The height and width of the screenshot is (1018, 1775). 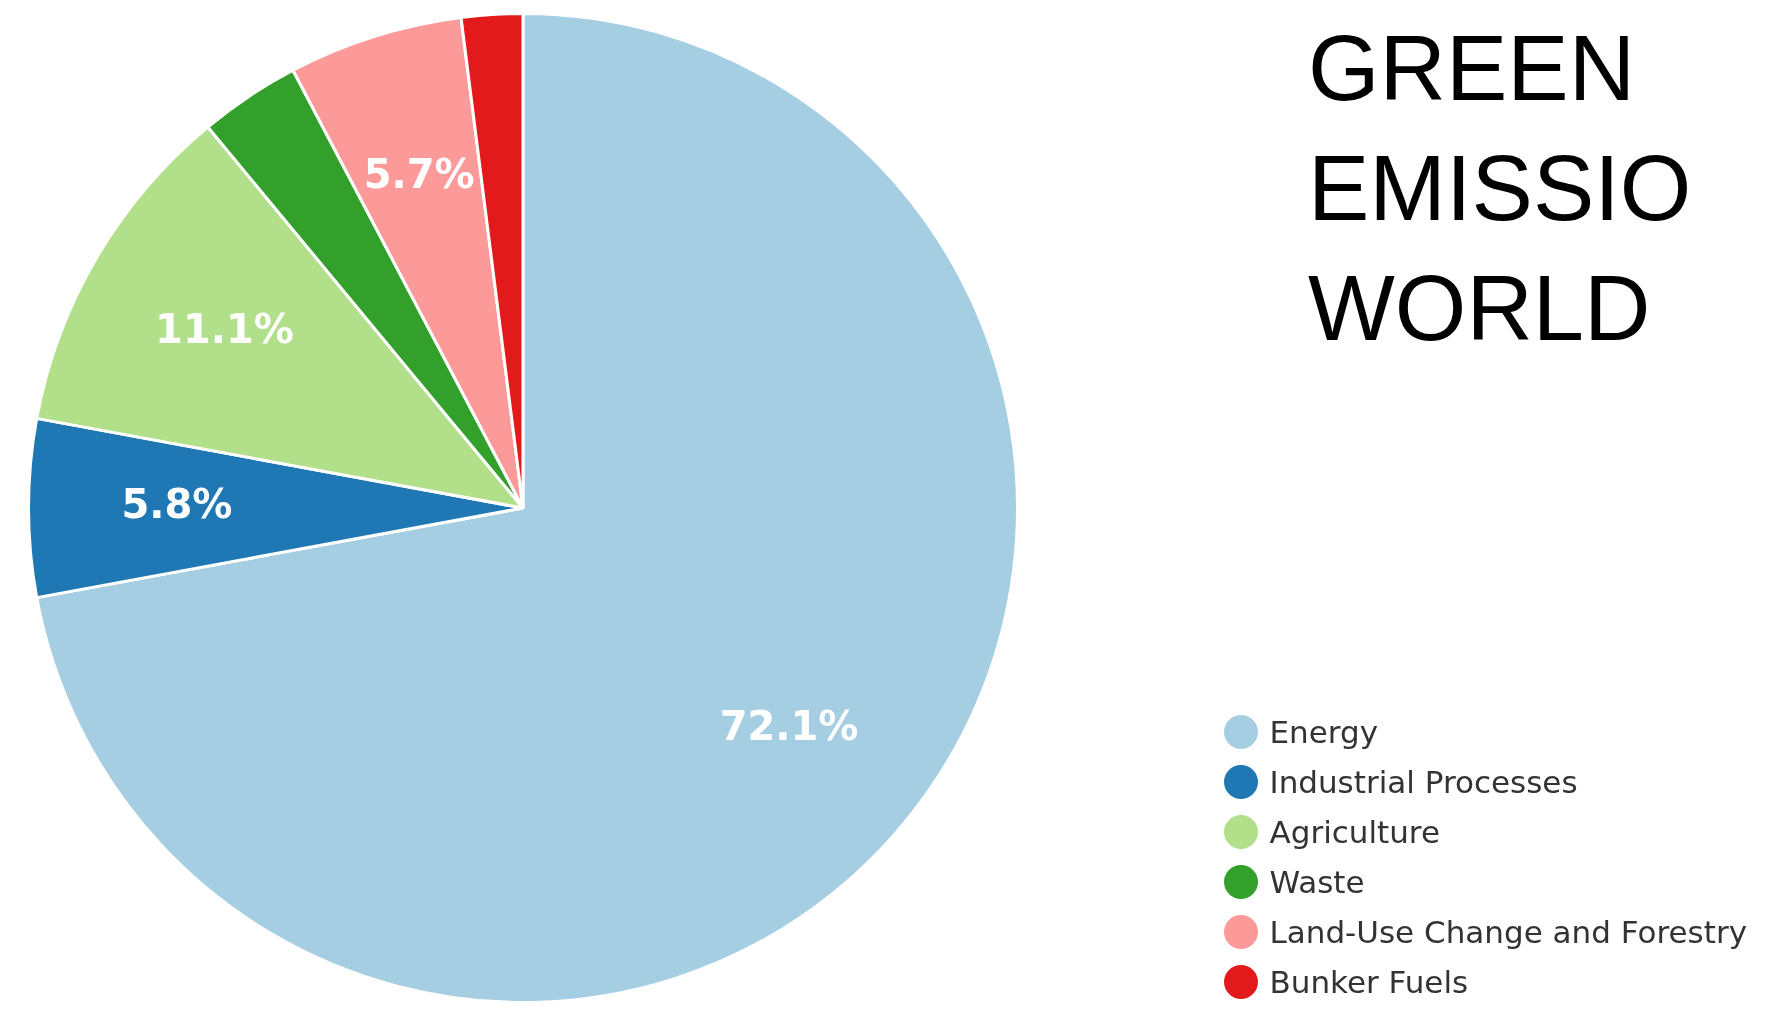 What do you see at coordinates (1500, 188) in the screenshot?
I see `text: GREEN EMISSIO WORLD` at bounding box center [1500, 188].